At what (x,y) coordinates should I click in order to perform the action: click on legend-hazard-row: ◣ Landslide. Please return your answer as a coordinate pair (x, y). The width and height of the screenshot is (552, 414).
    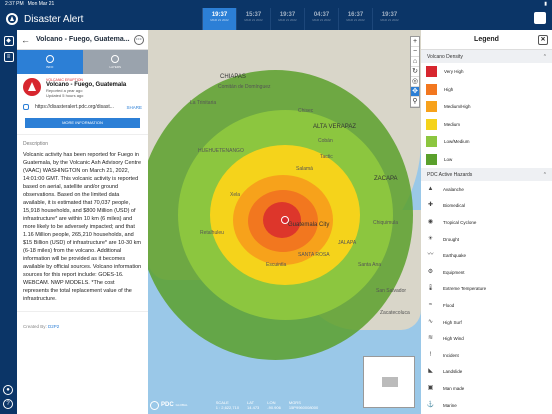
    Looking at the image, I should click on (486, 372).